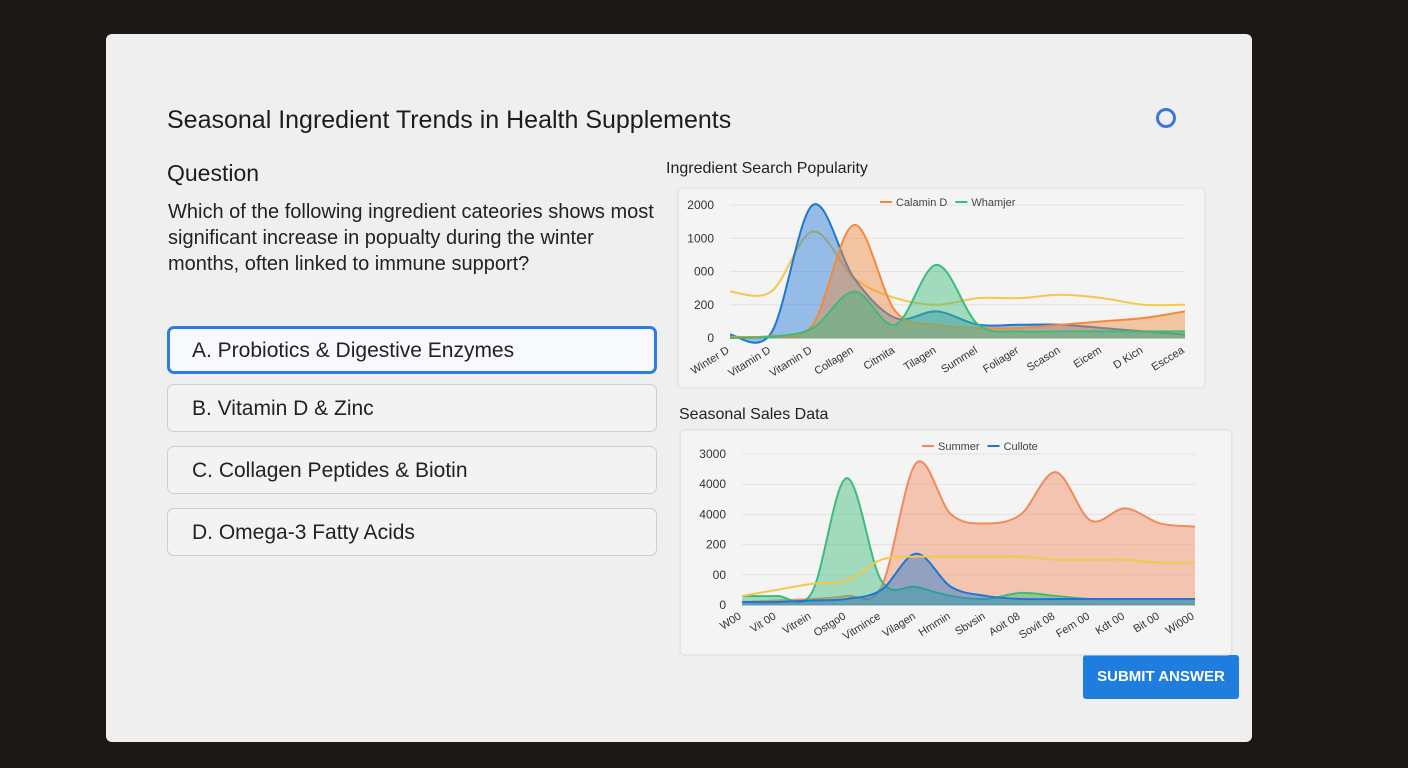 This screenshot has width=1408, height=768. I want to click on chart-title: Ingredient Search Popularity, so click(767, 168).